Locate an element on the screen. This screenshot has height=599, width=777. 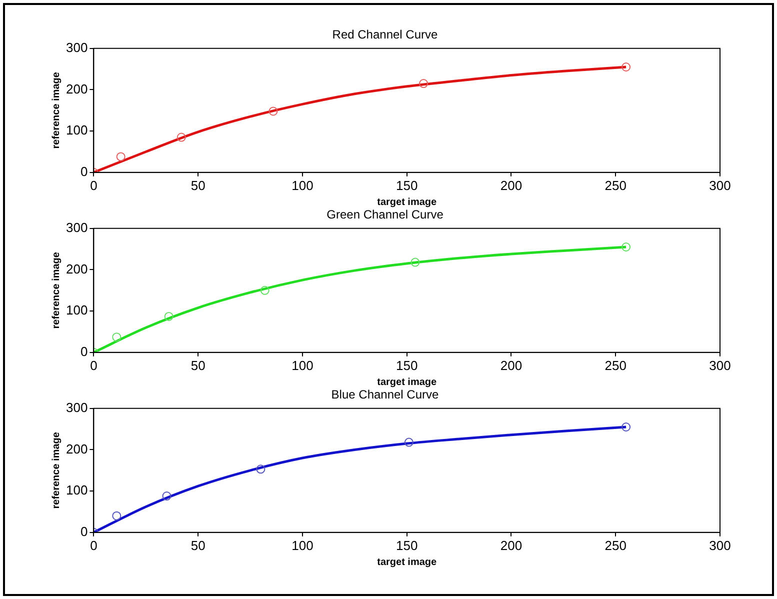
chart-title: Red Channel Curve is located at coordinates (385, 35).